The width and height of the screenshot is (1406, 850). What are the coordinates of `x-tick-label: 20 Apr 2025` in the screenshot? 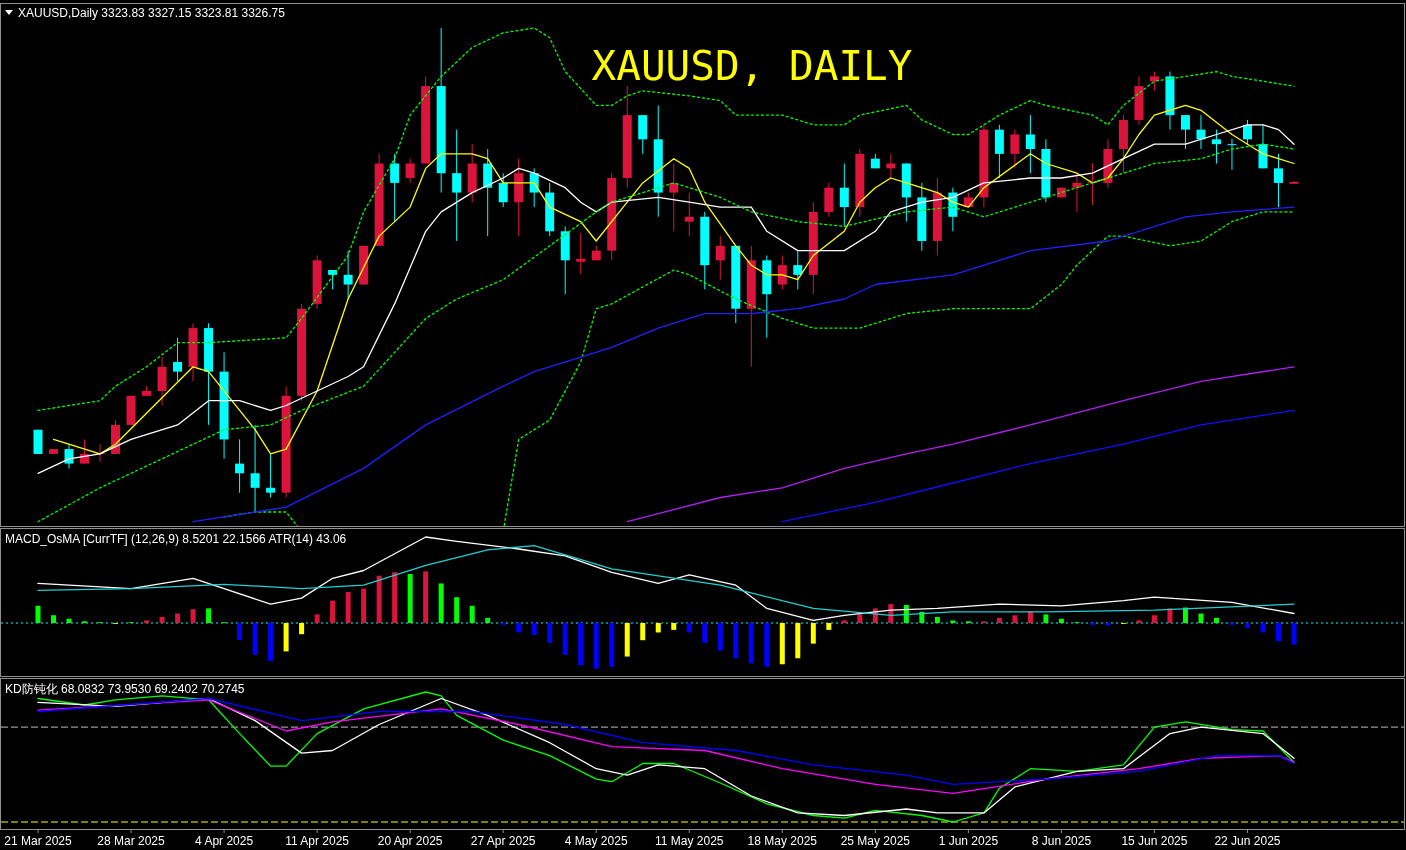 It's located at (410, 841).